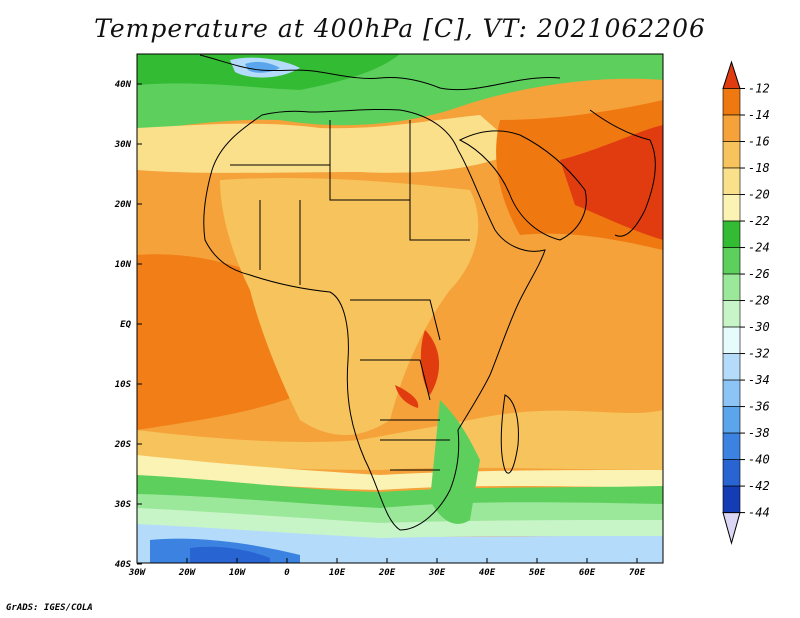  Describe the element at coordinates (637, 573) in the screenshot. I see `lon-label: 70E` at that location.